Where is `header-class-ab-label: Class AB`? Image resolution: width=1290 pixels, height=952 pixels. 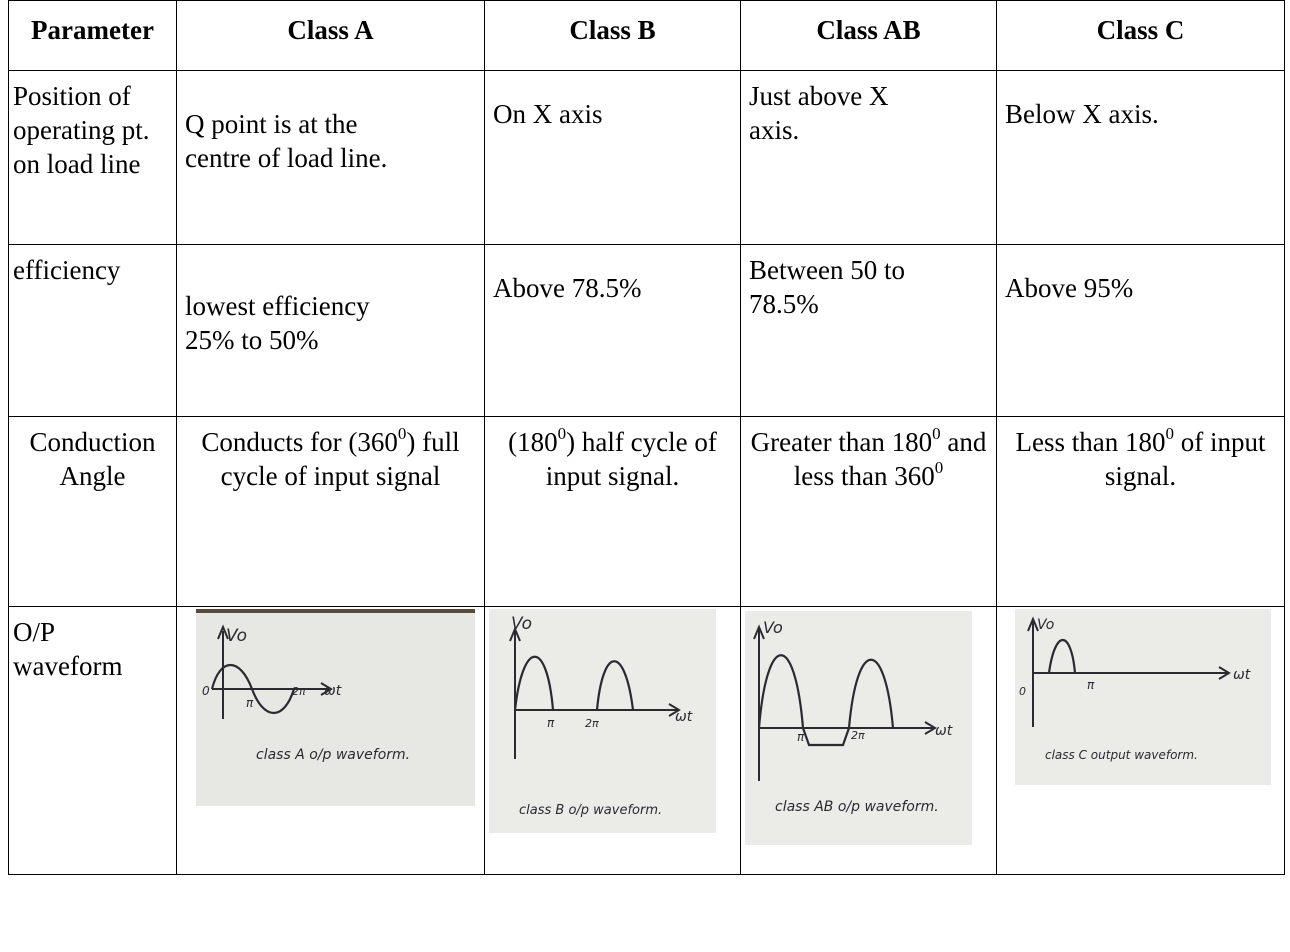 header-class-ab-label: Class AB is located at coordinates (868, 30).